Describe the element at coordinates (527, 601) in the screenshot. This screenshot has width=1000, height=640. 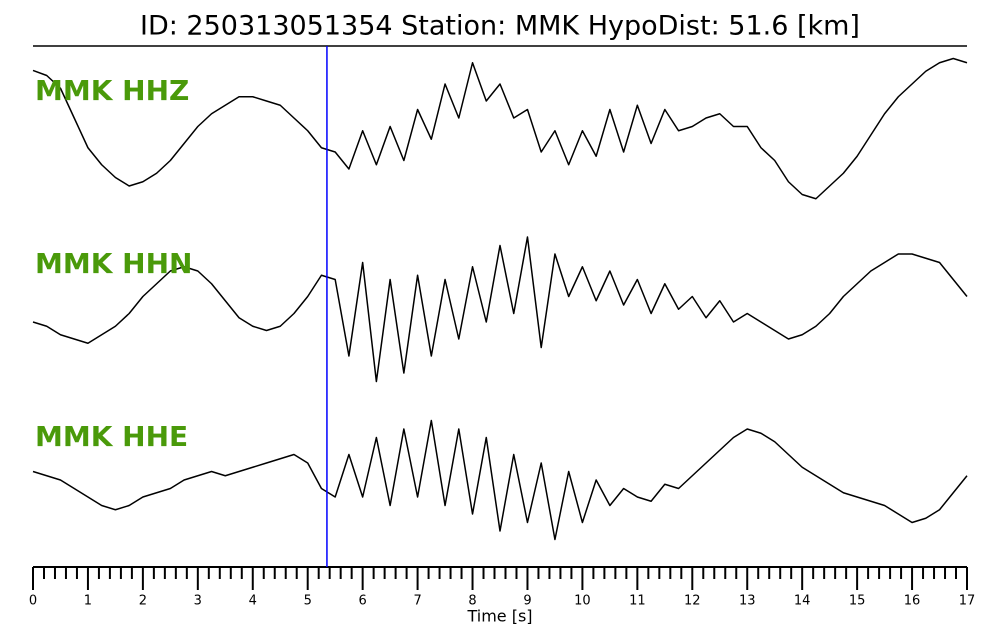
I see `x-tick-label: 9` at that location.